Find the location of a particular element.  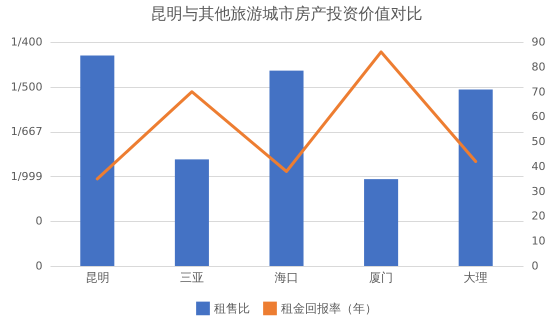

y2-tick-label: 80 is located at coordinates (539, 67).